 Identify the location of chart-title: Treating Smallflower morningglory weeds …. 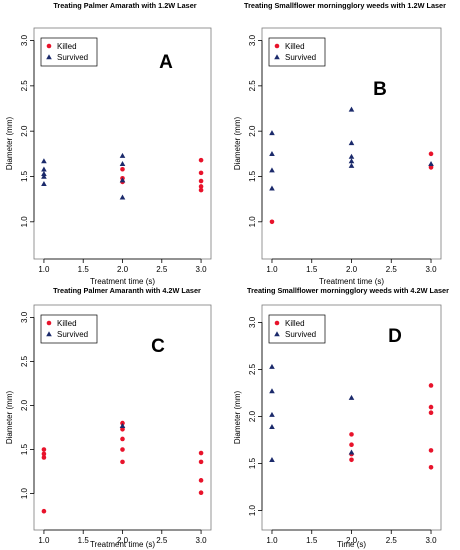
(348, 290).